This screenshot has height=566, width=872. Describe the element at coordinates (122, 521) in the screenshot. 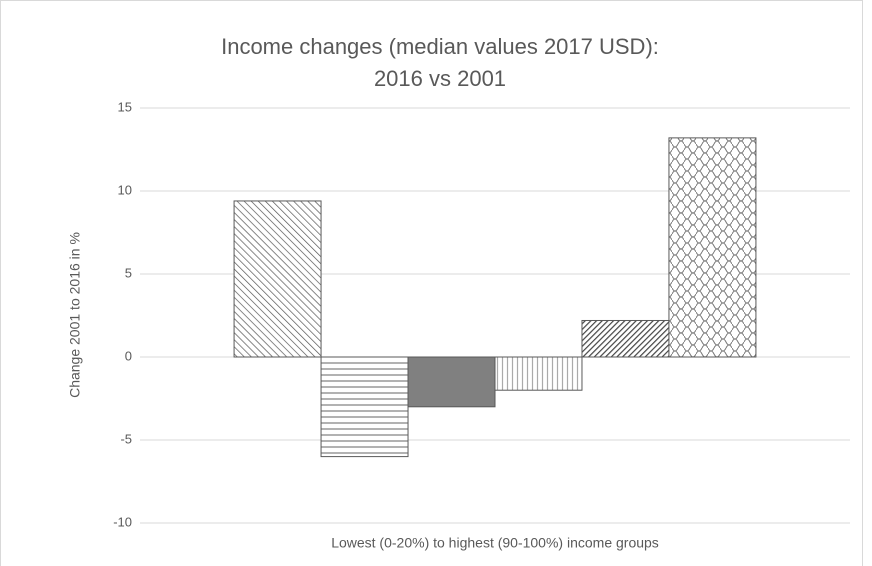

I see `y-tick-label: -10` at that location.